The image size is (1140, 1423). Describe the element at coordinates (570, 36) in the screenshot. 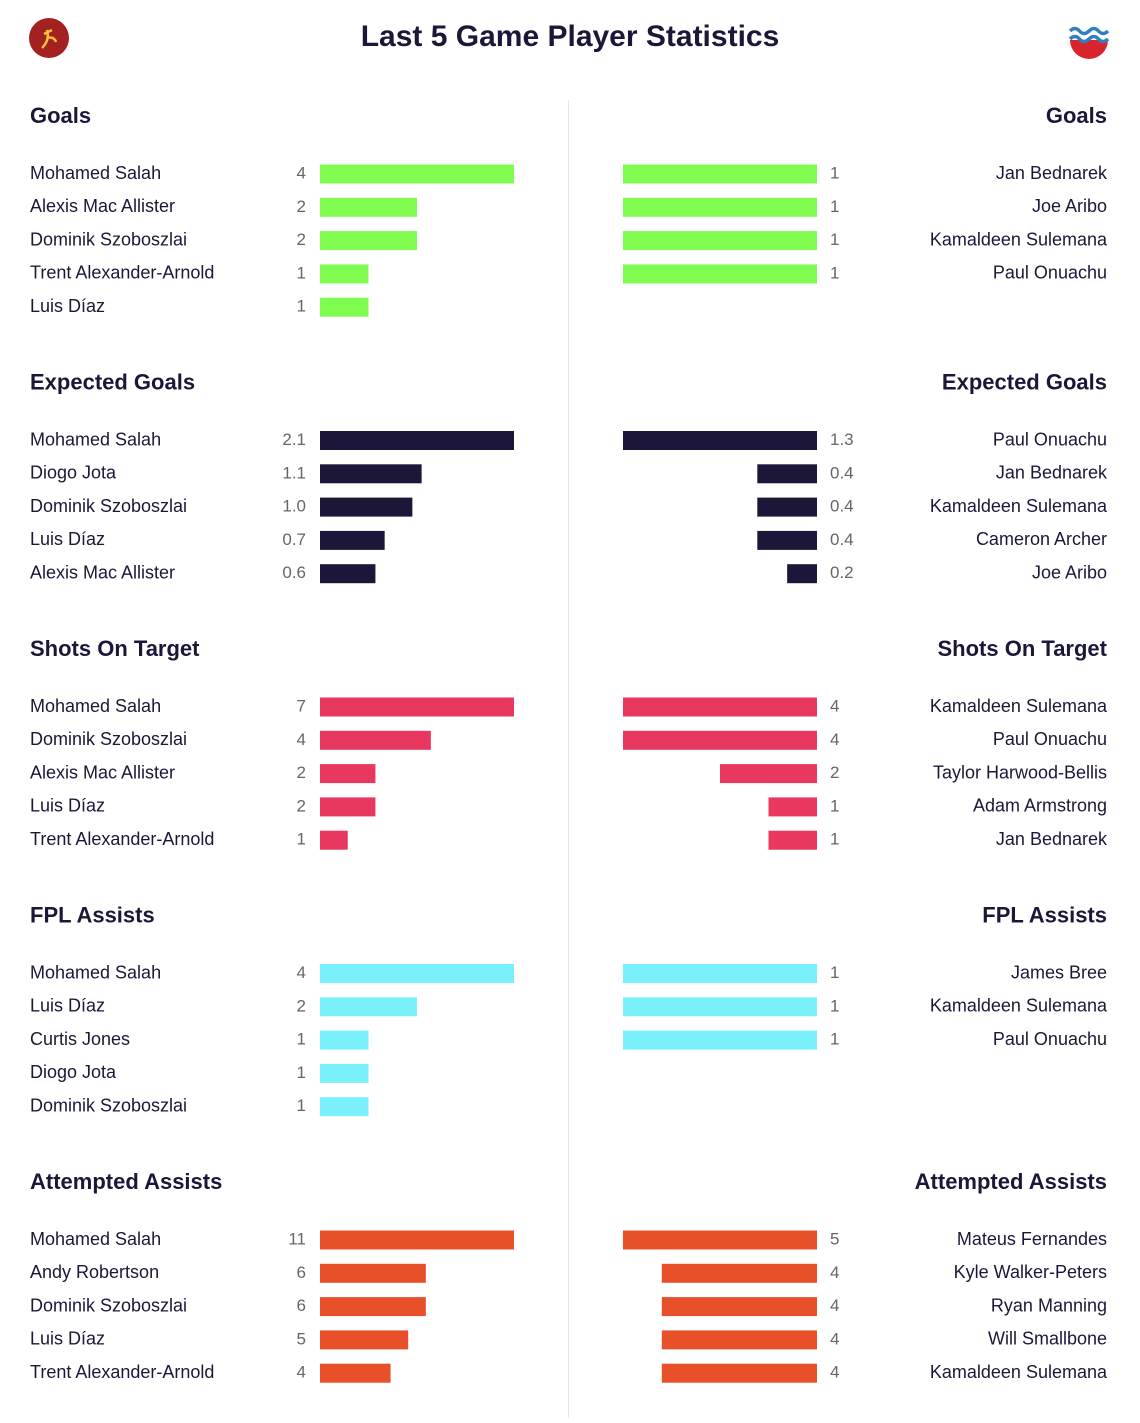

I see `page-title: Last 5 Game Player Statistics` at that location.